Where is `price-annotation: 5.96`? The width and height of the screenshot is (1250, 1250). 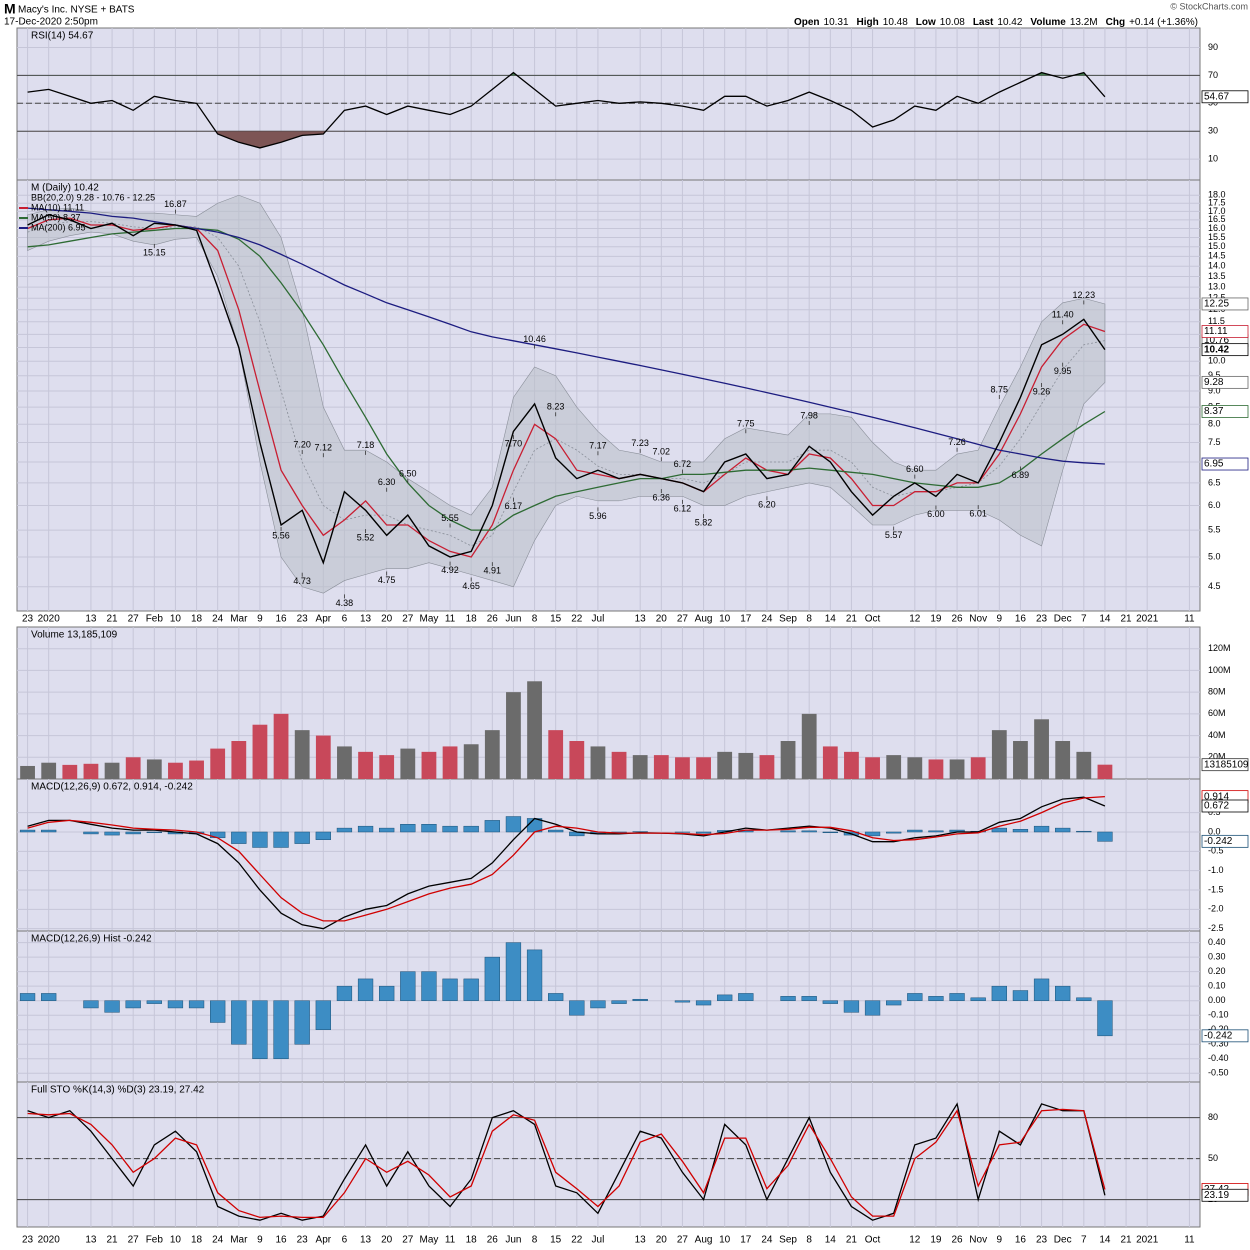 price-annotation: 5.96 is located at coordinates (598, 516).